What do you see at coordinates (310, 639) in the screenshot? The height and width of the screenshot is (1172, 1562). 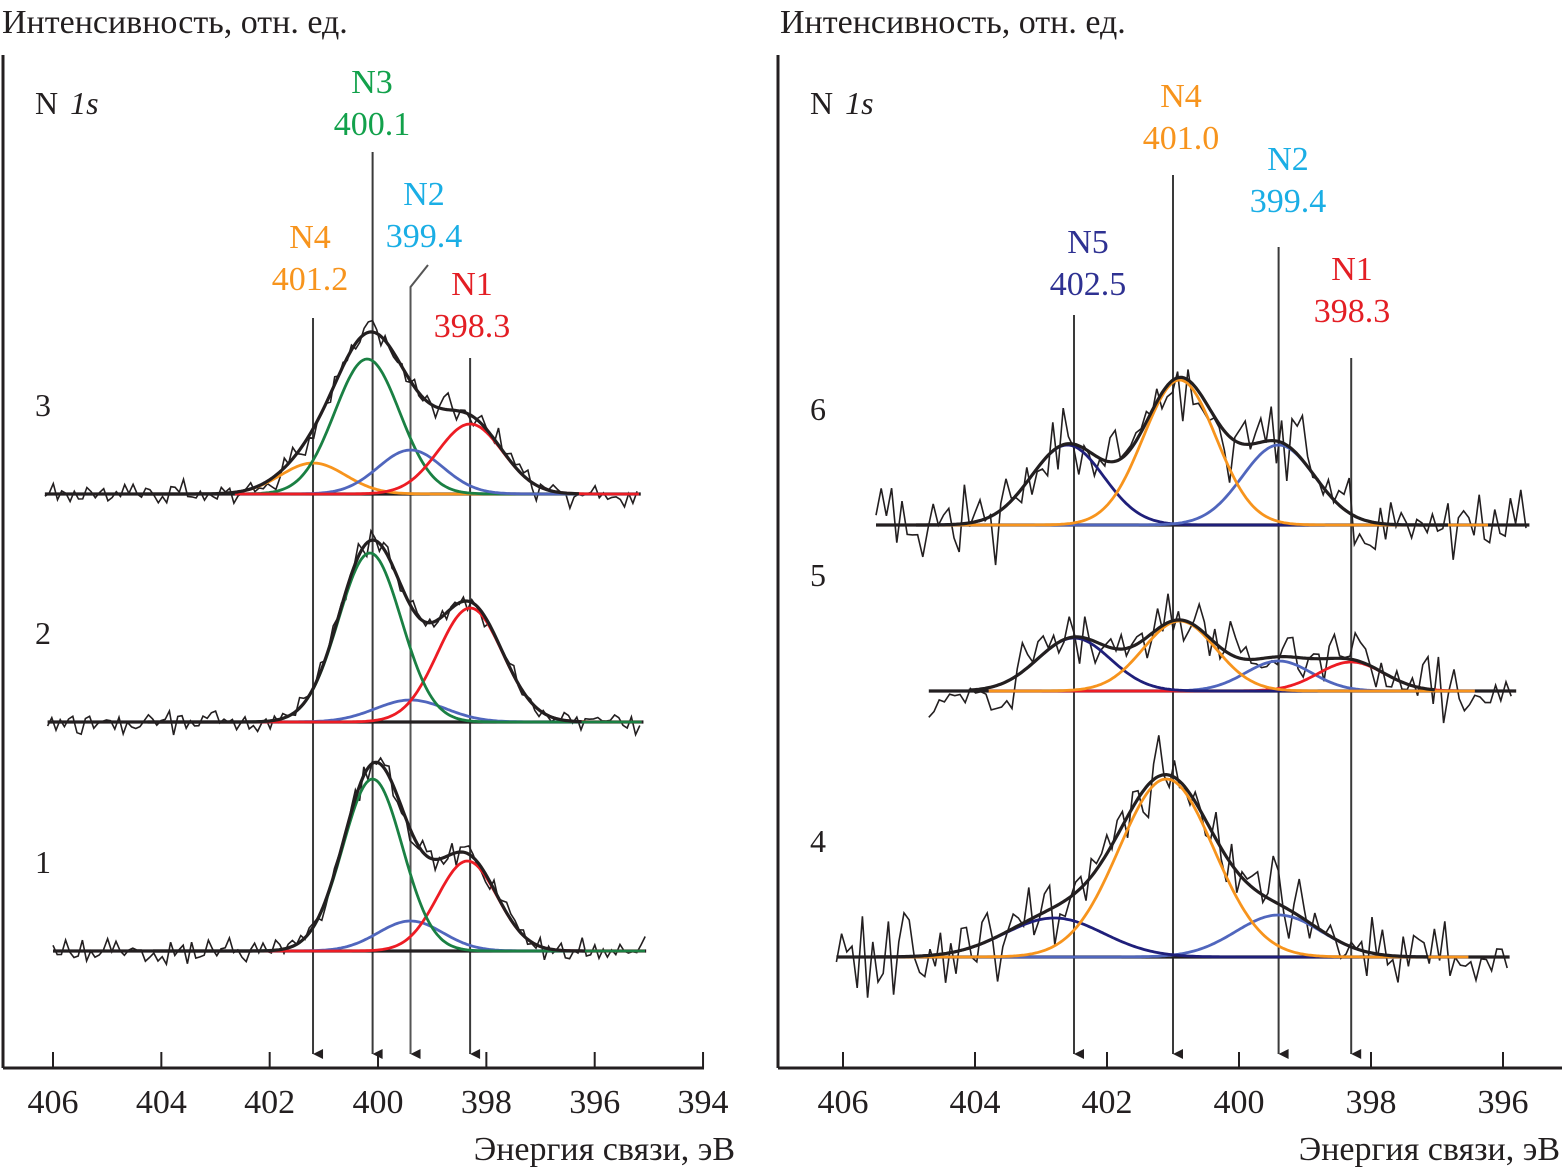 I see `peak-marker-n4: N4 401.2` at bounding box center [310, 639].